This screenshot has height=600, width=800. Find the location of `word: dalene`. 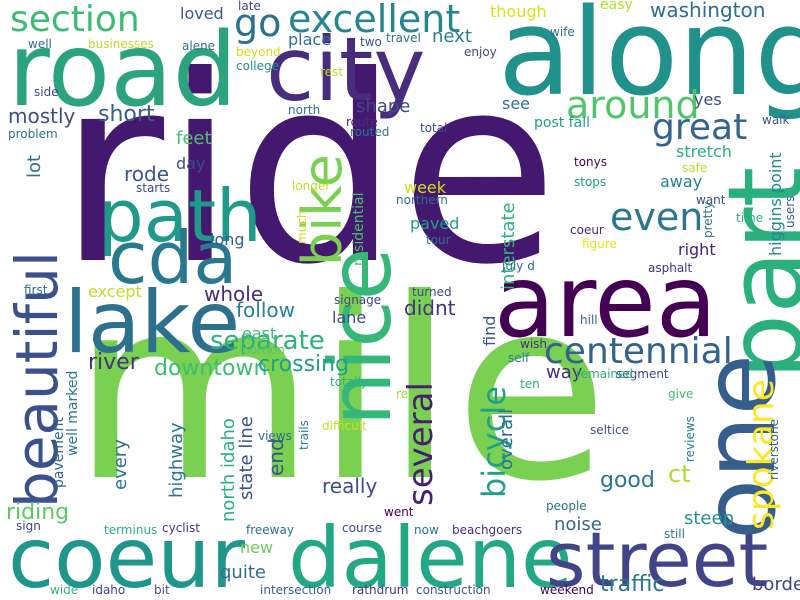

word: dalene is located at coordinates (430, 554).